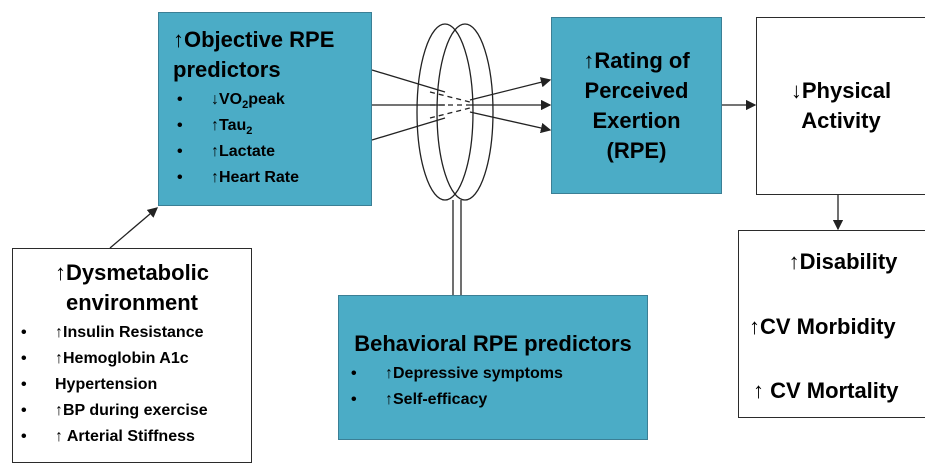  I want to click on text: ↓VO, so click(227, 99).